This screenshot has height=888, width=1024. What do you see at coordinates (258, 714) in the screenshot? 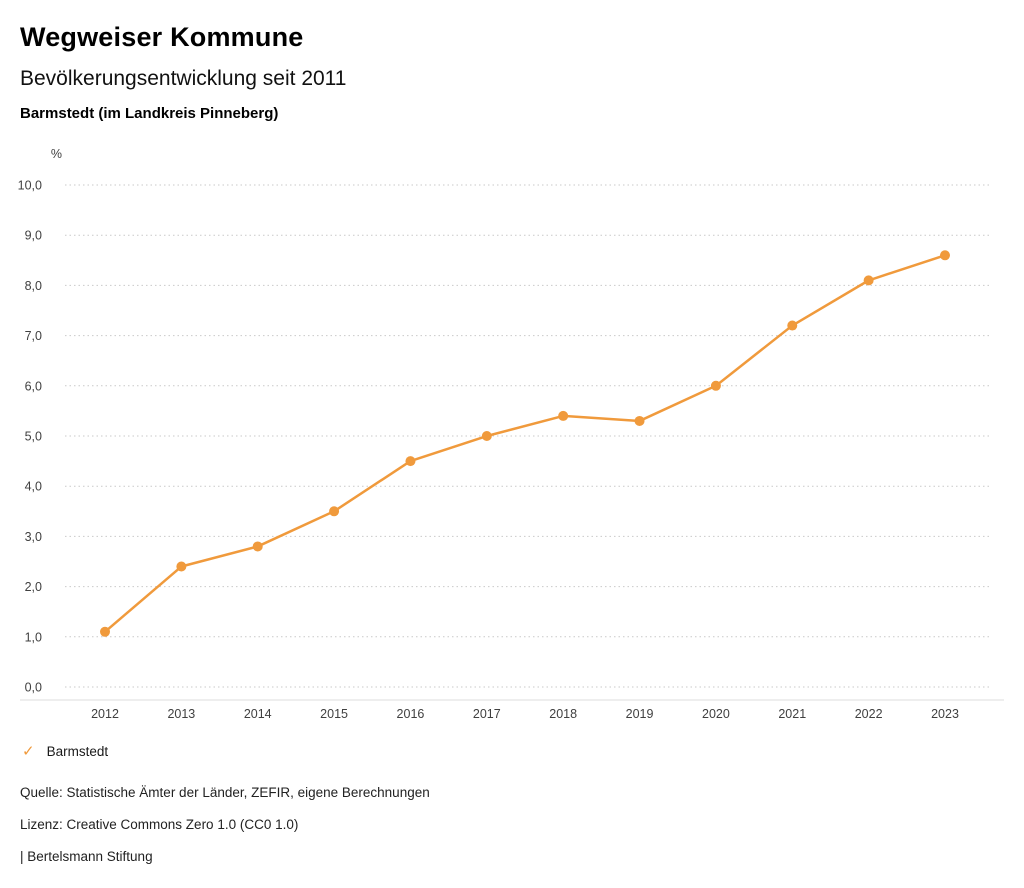
I see `x-tick-label: 2014` at bounding box center [258, 714].